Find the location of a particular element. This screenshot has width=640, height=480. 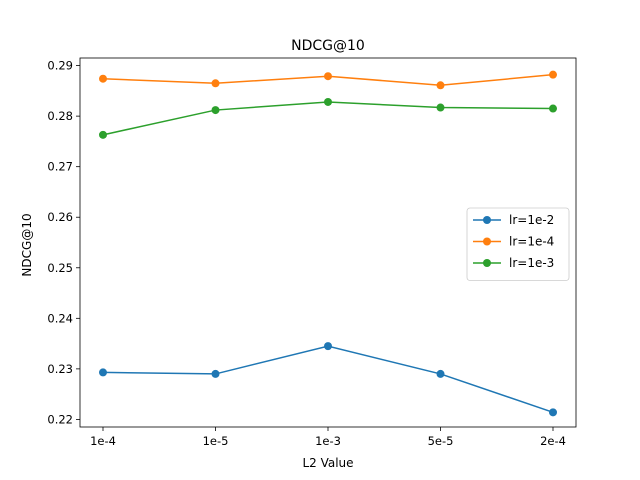

x-tick-label: 1e-5 is located at coordinates (216, 441).